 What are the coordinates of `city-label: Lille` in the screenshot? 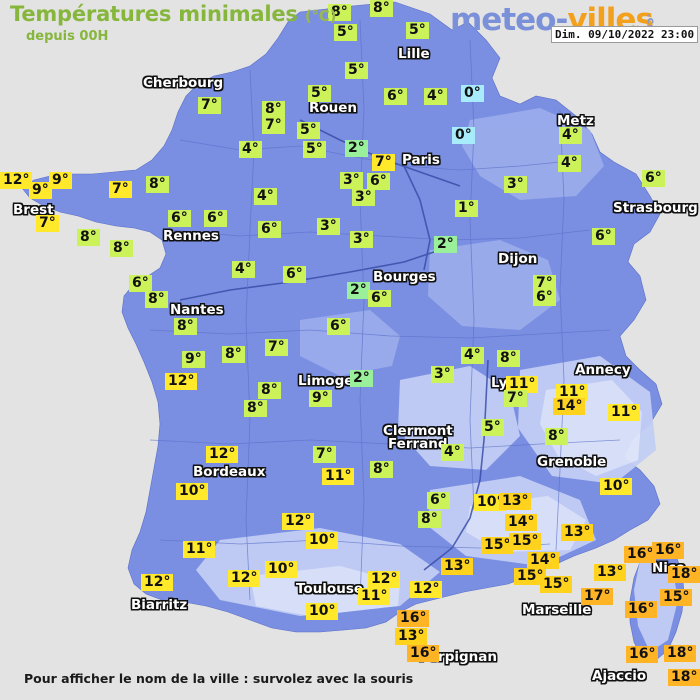 It's located at (414, 54).